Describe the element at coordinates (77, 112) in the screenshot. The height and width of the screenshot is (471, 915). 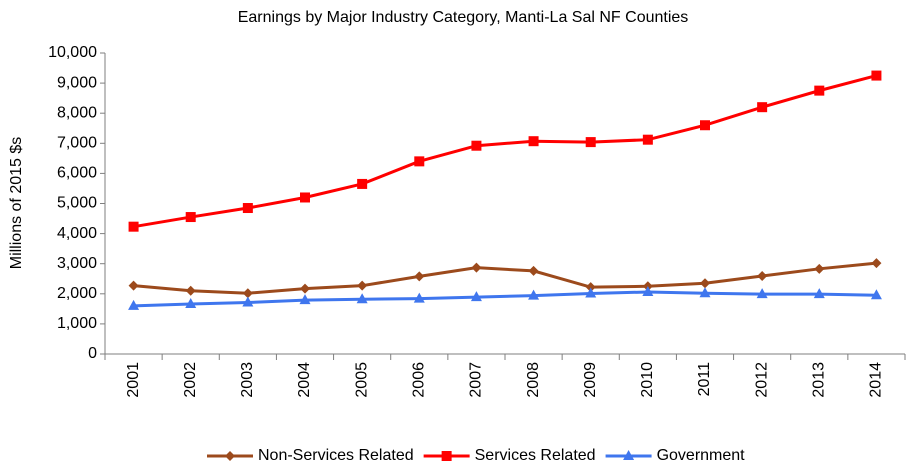
I see `y-tick-label: 8,000` at that location.